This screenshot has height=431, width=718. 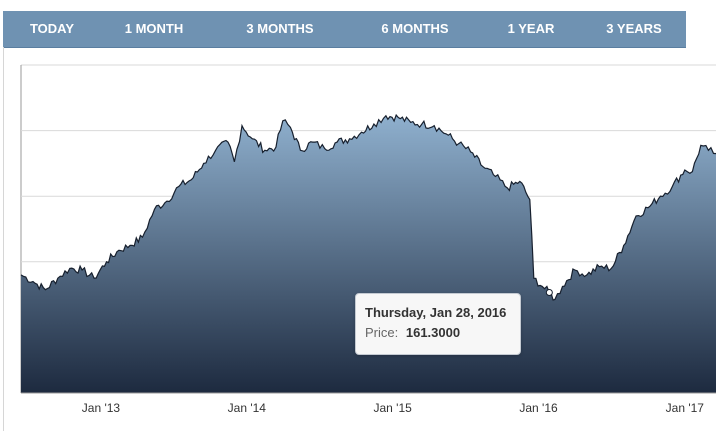 What do you see at coordinates (154, 28) in the screenshot?
I see `tab-1-month: 1 MONTH` at bounding box center [154, 28].